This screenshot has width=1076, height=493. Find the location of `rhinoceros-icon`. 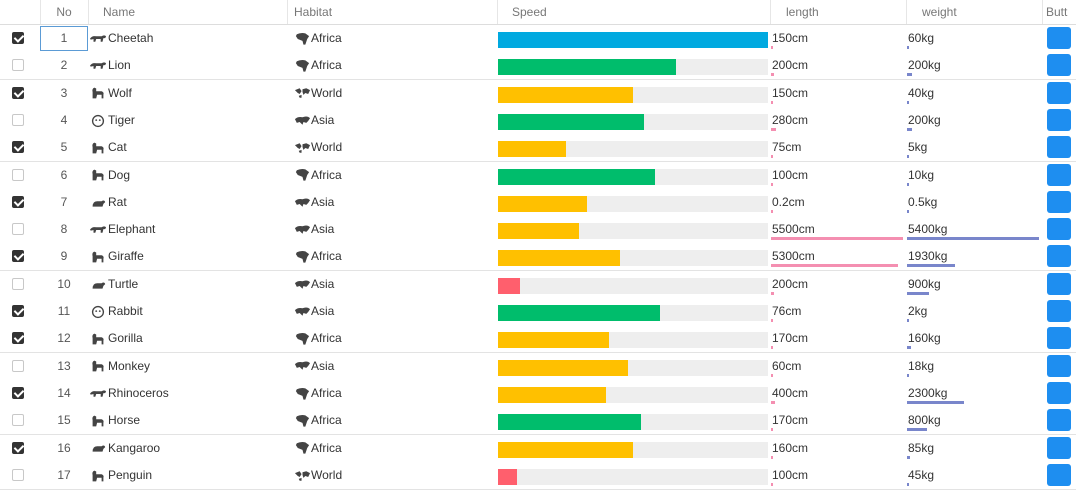

rhinoceros-icon is located at coordinates (98, 394).